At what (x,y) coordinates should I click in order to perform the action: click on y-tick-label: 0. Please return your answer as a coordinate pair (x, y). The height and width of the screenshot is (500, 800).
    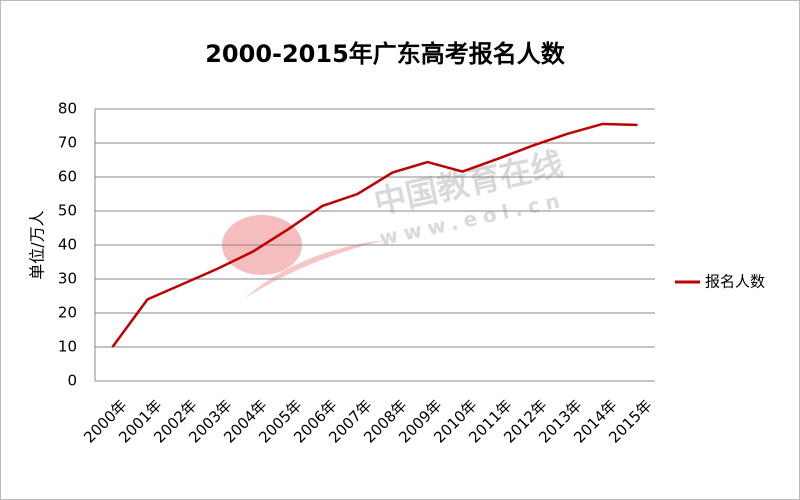
    Looking at the image, I should click on (72, 381).